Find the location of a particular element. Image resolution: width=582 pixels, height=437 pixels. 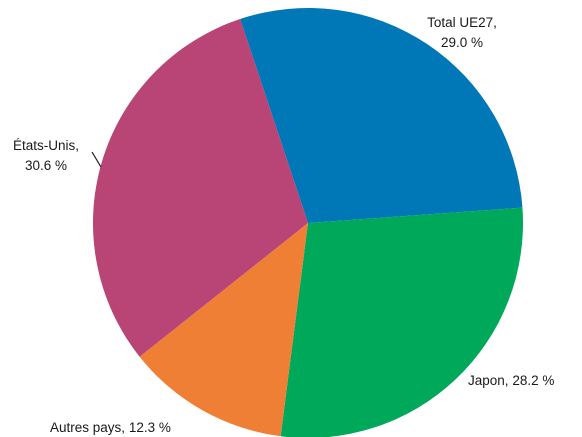

slice-label-autres-pays: Autres pays, 12.3 % is located at coordinates (110, 427).